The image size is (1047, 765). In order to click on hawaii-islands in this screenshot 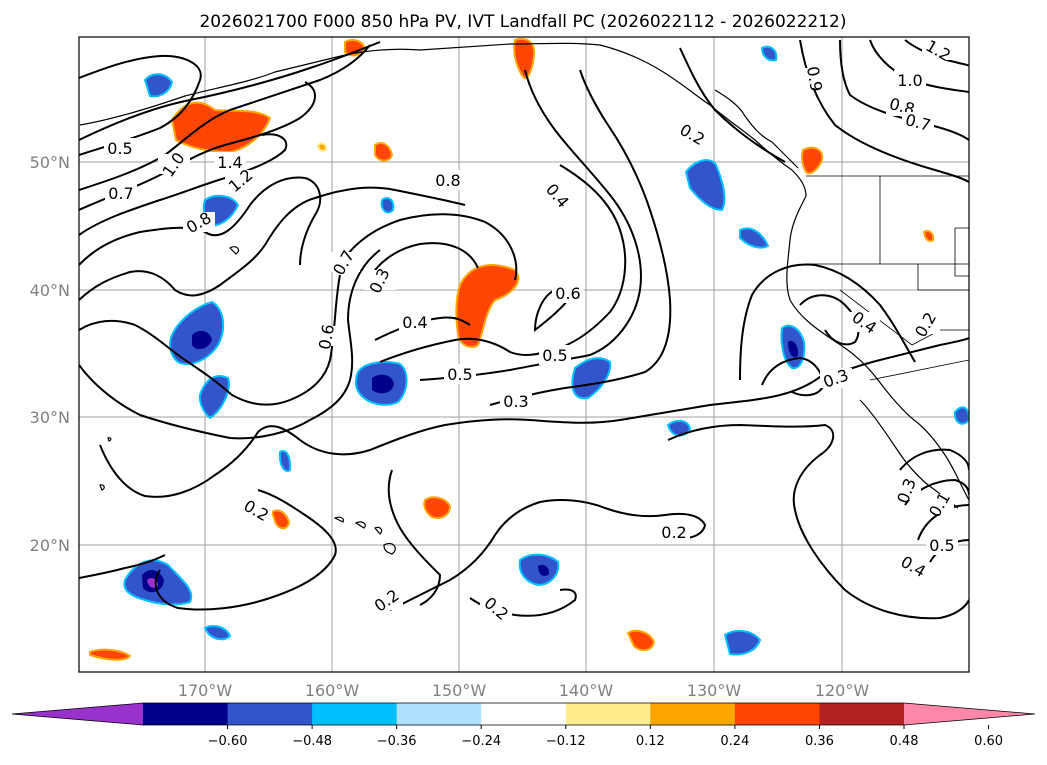, I will do `click(364, 535)`.